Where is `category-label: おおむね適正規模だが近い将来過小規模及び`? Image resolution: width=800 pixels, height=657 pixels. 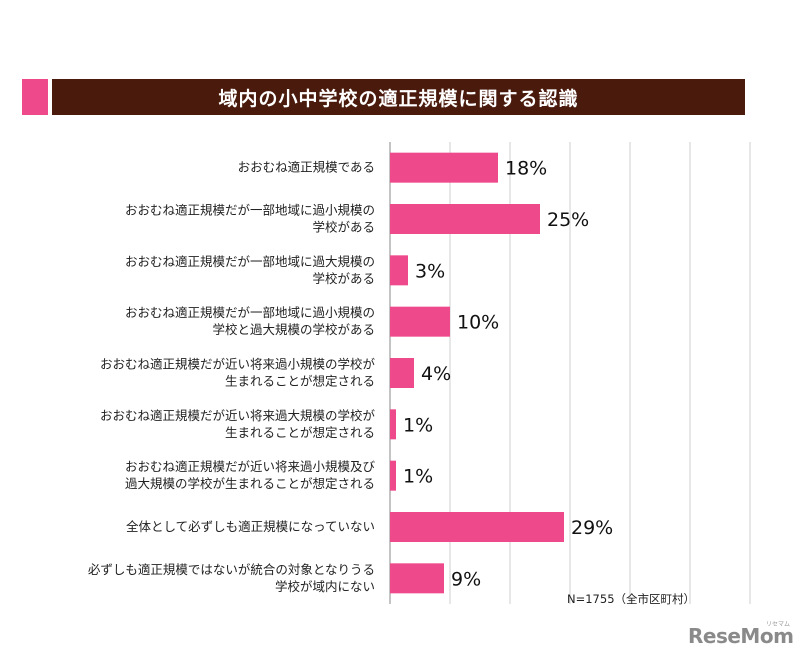 category-label: おおむね適正規模だが近い将来過小規模及び is located at coordinates (250, 466).